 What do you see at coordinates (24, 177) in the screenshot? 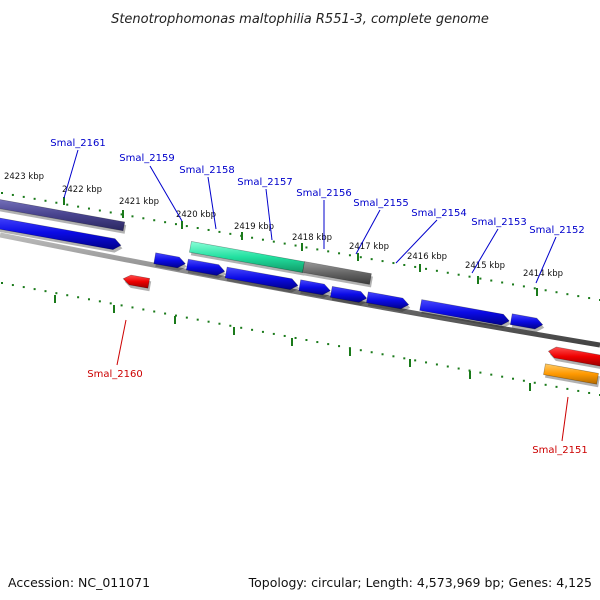
I see `tick-label: 2423 kbp` at bounding box center [24, 177].